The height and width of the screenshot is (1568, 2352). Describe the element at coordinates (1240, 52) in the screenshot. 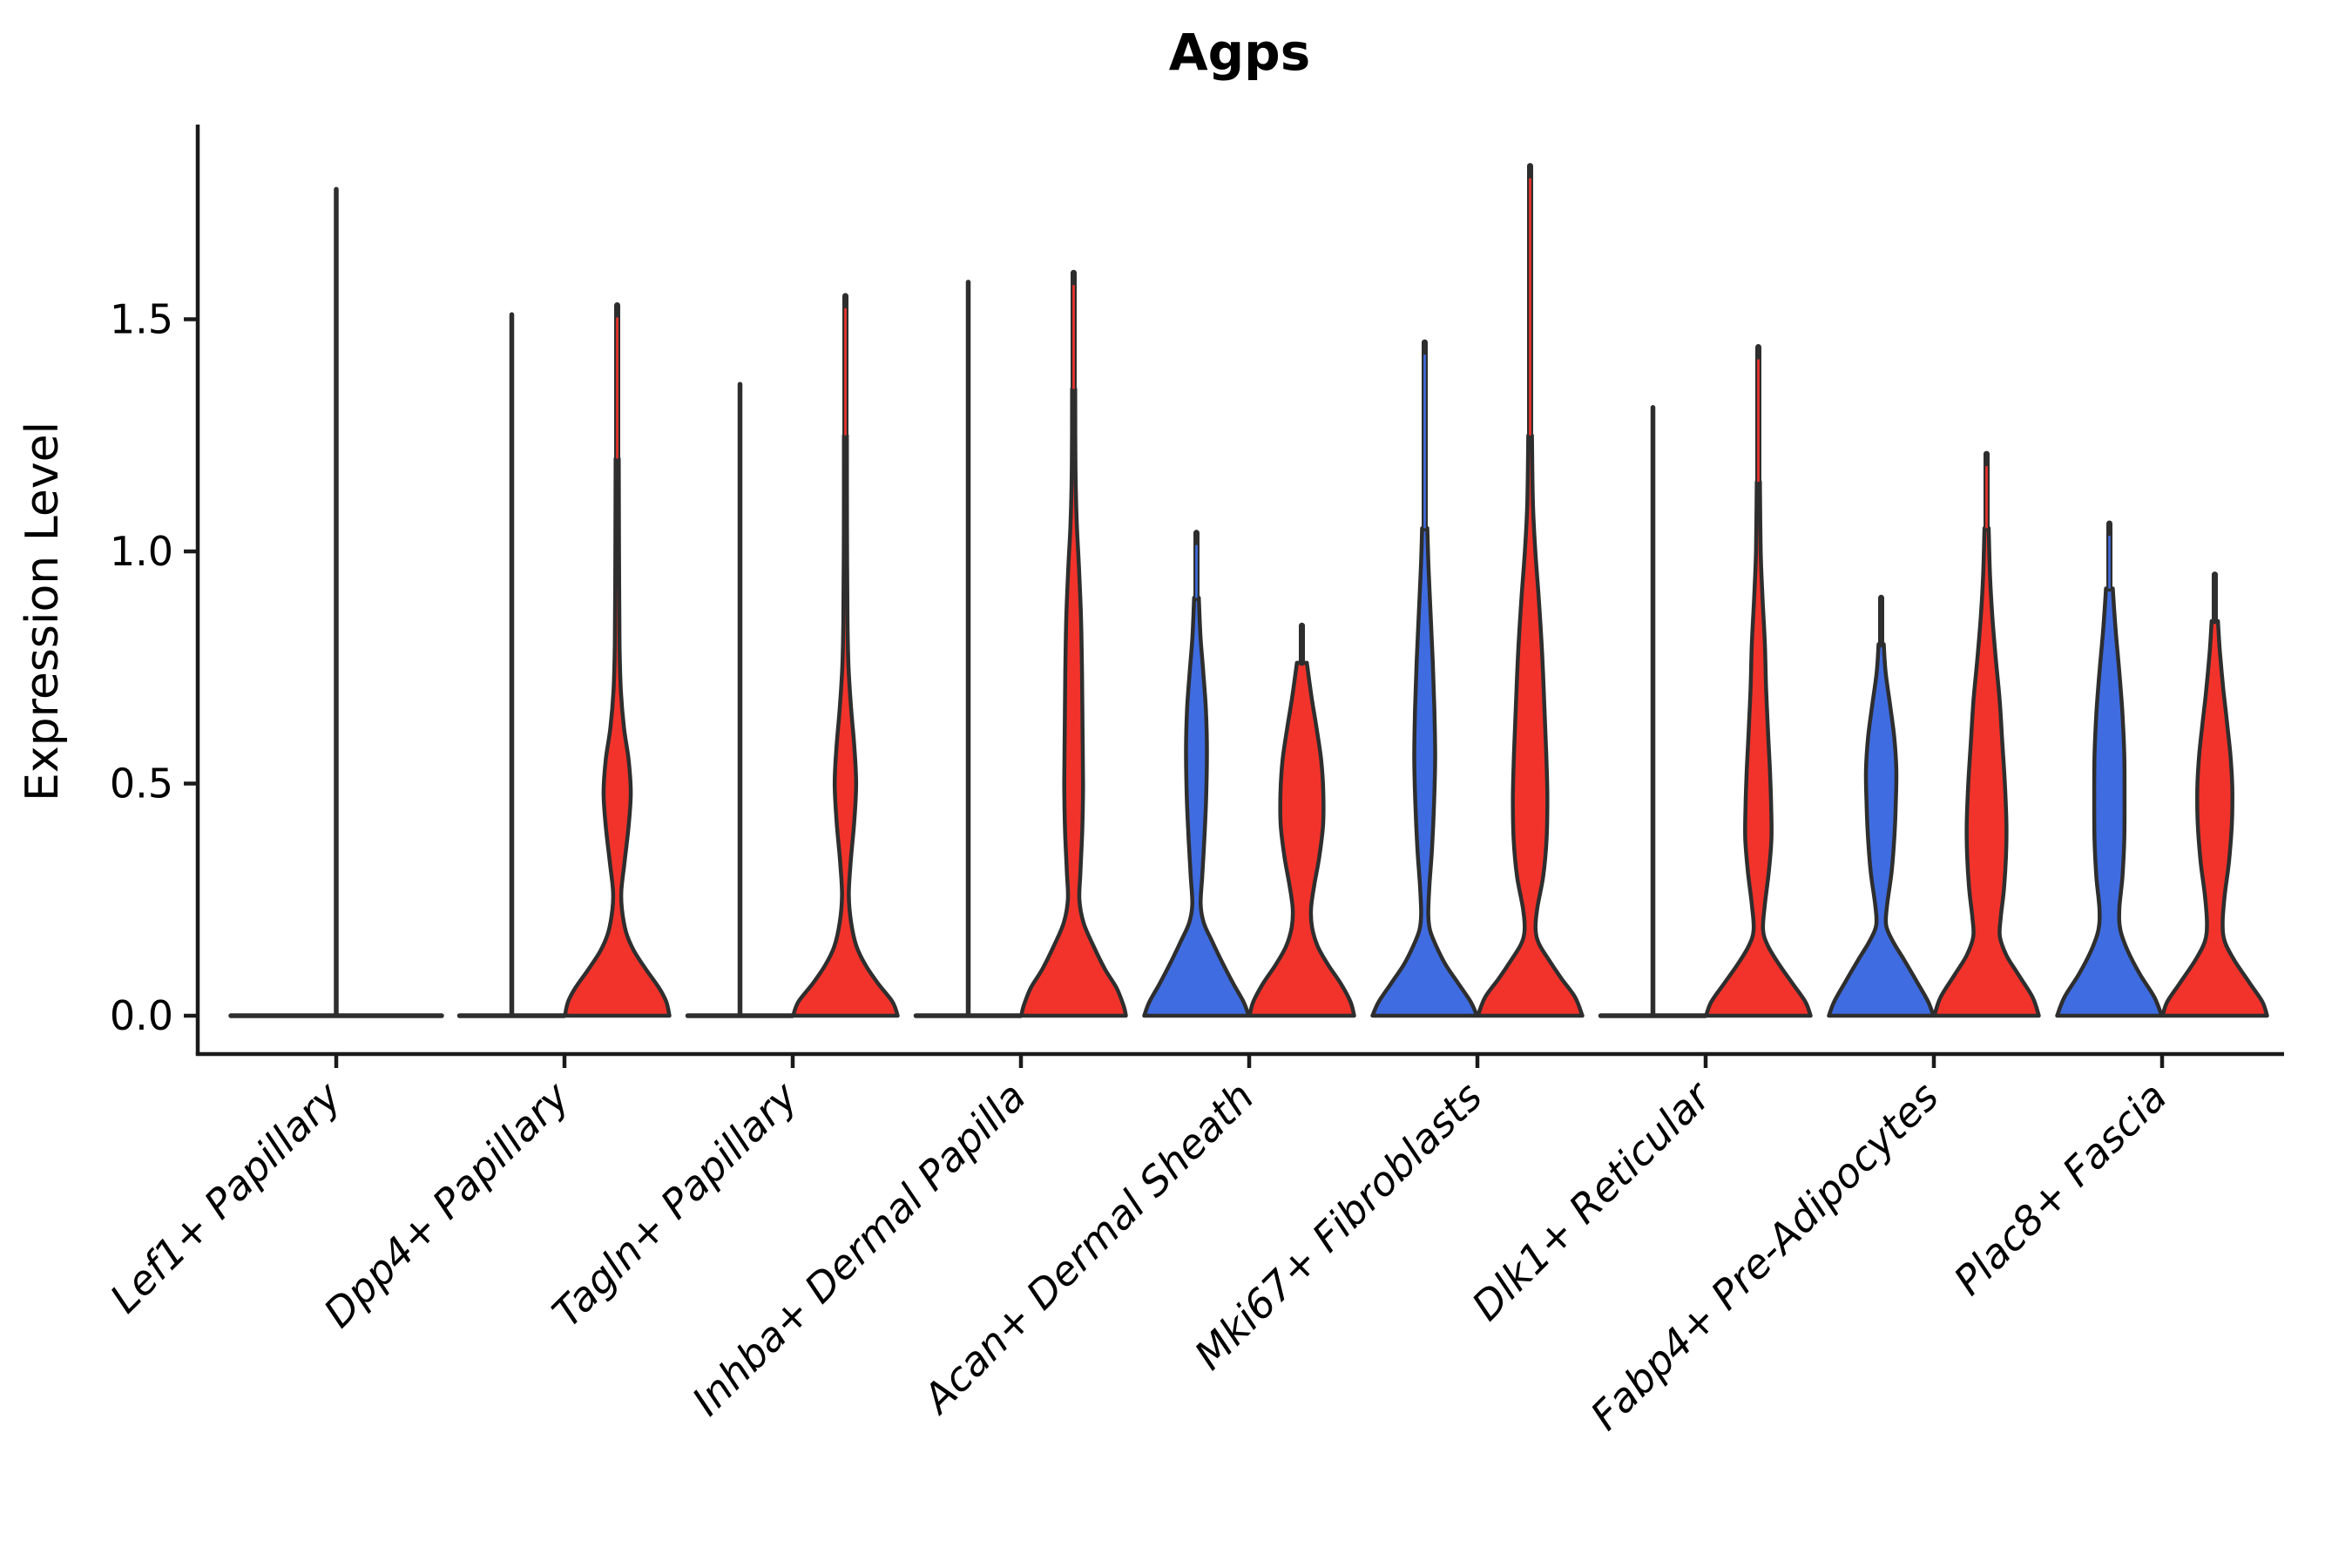

I see `plot-title: Agps` at that location.